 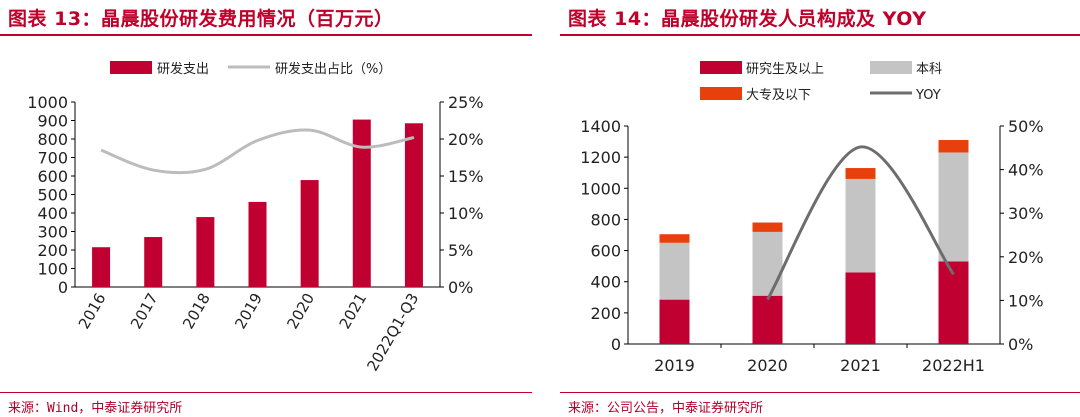 What do you see at coordinates (95, 408) in the screenshot?
I see `chart-source: 来源：Wind，中泰证券研究所` at bounding box center [95, 408].